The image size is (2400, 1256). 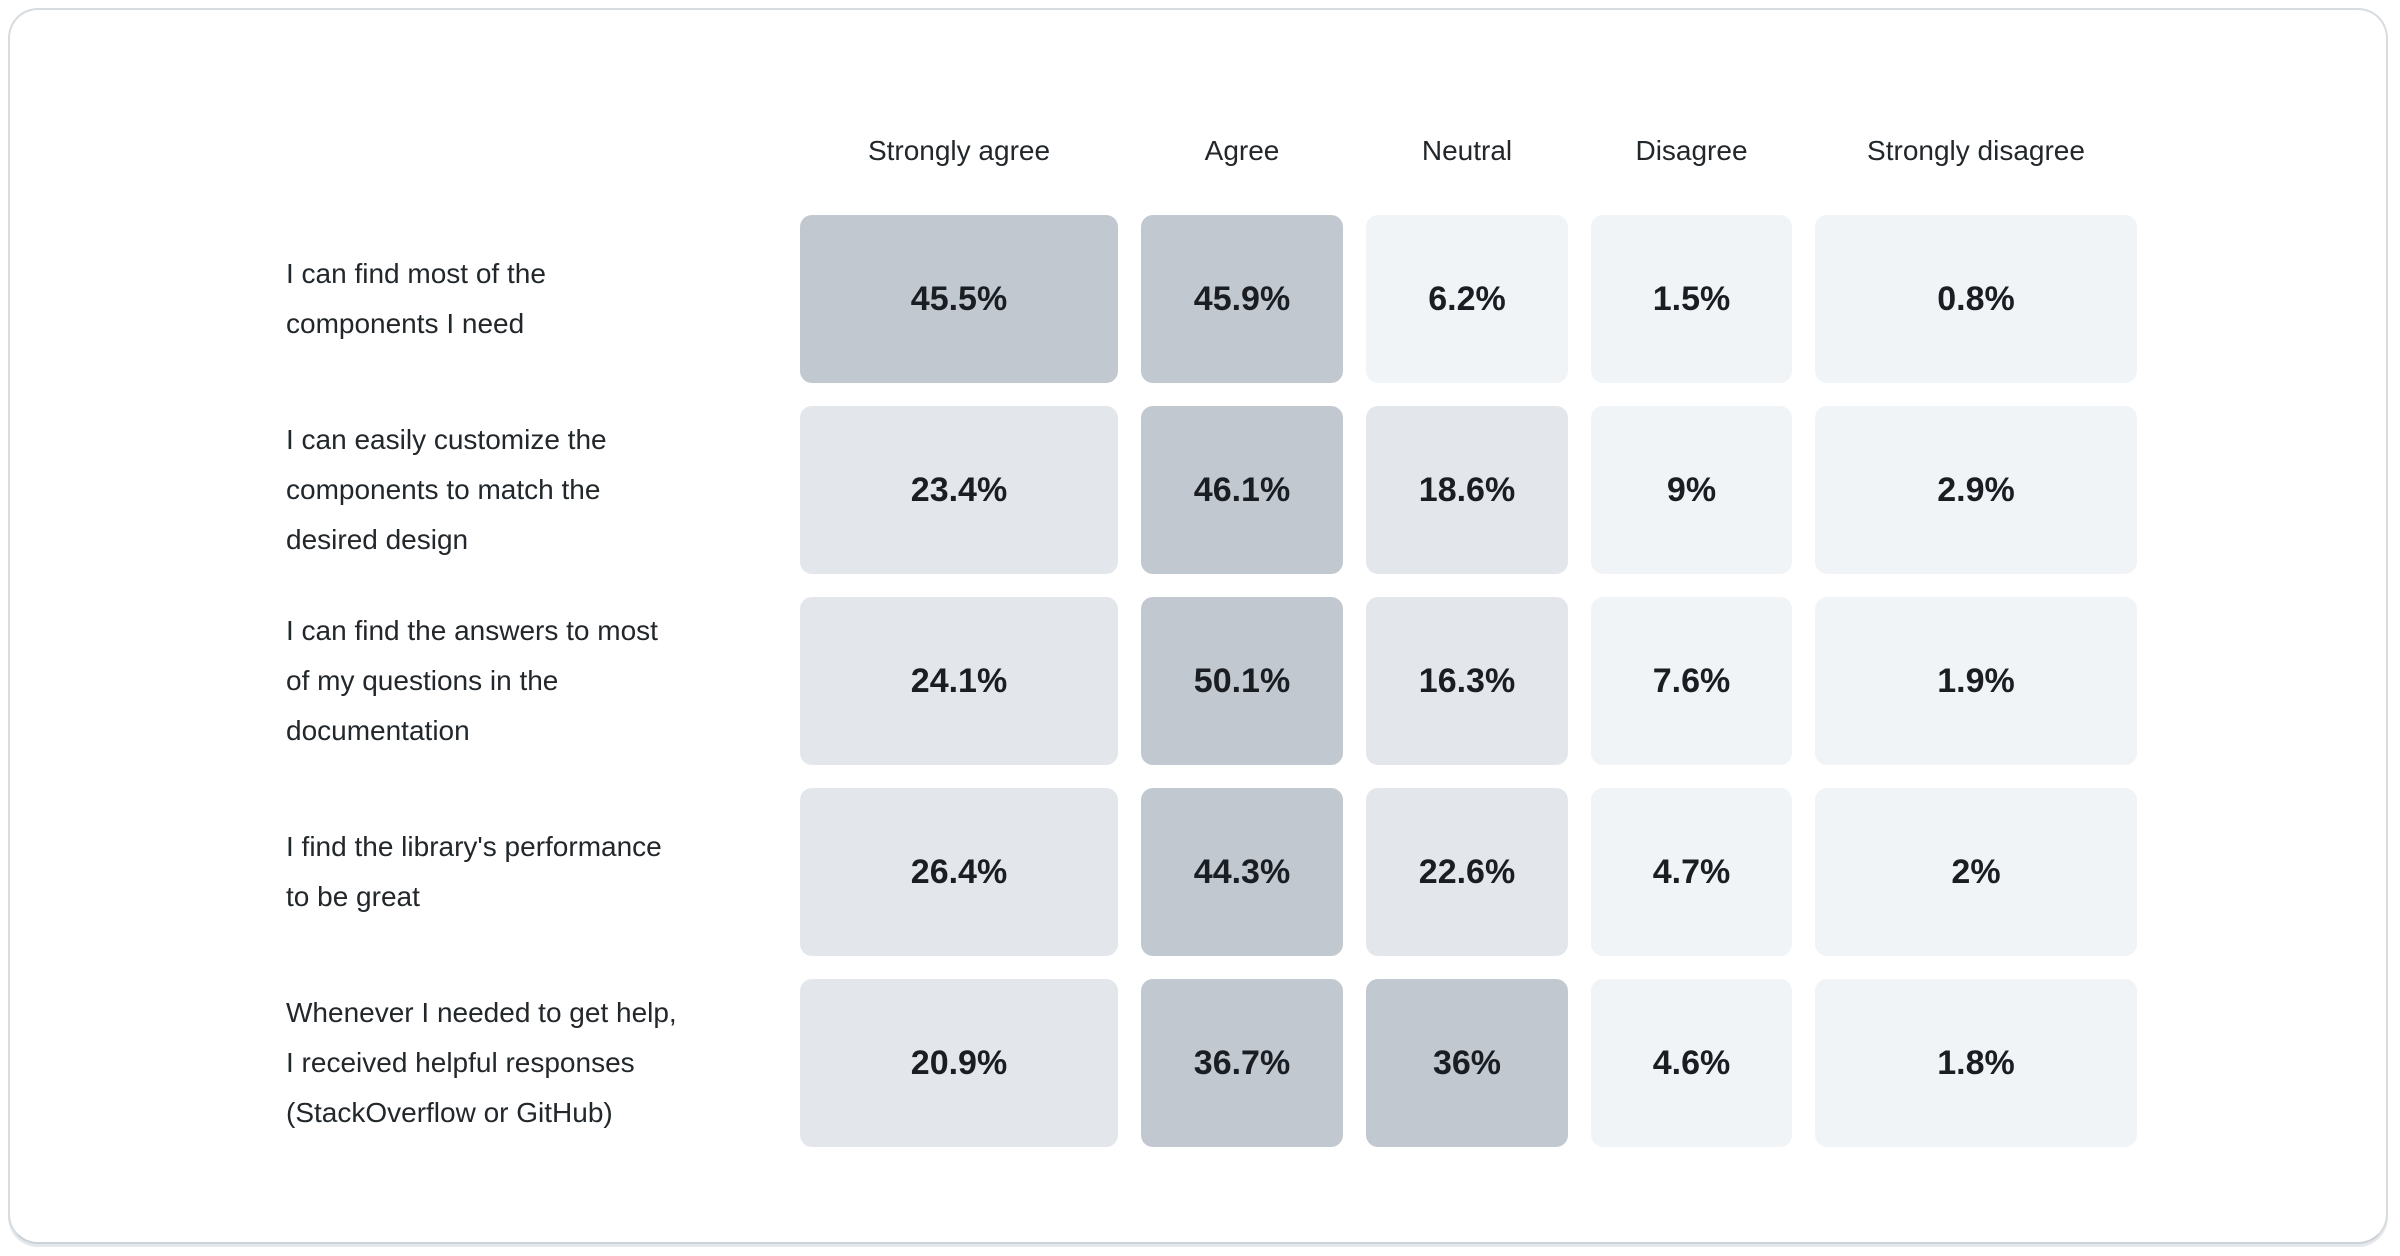 I want to click on heatmap-cell: 9%, so click(x=1691, y=490).